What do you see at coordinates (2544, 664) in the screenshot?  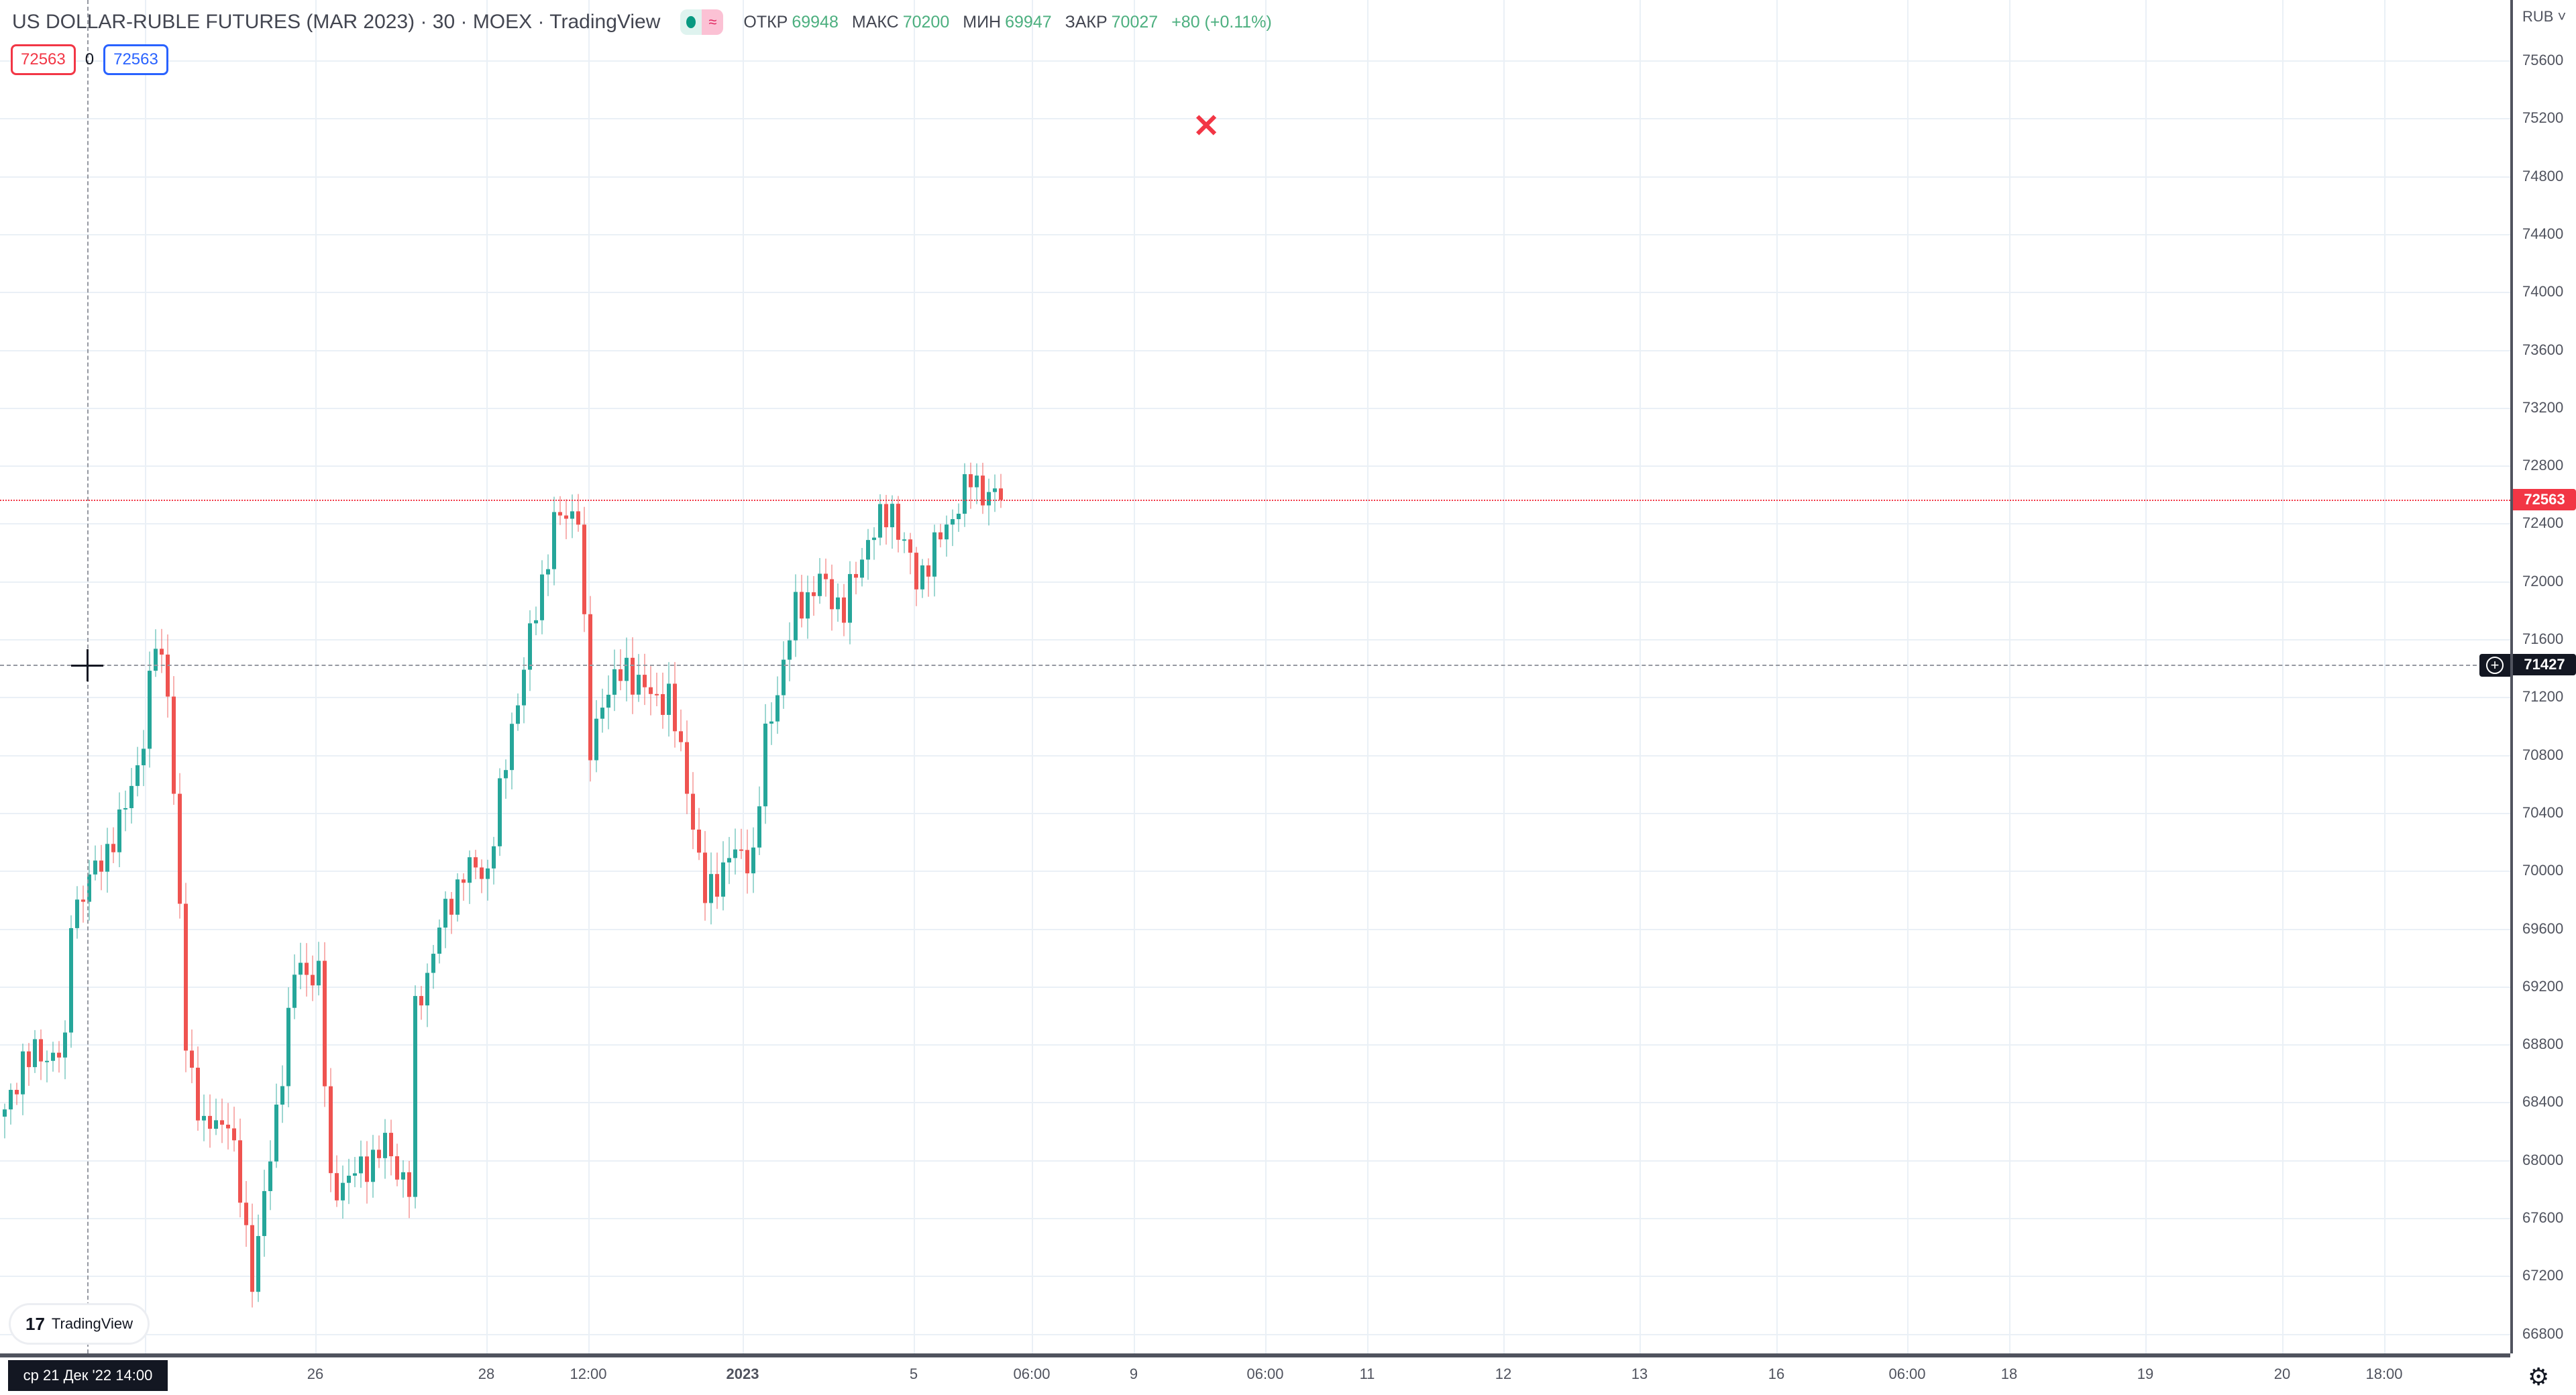 I see `crosshair-price-tag: 71427` at bounding box center [2544, 664].